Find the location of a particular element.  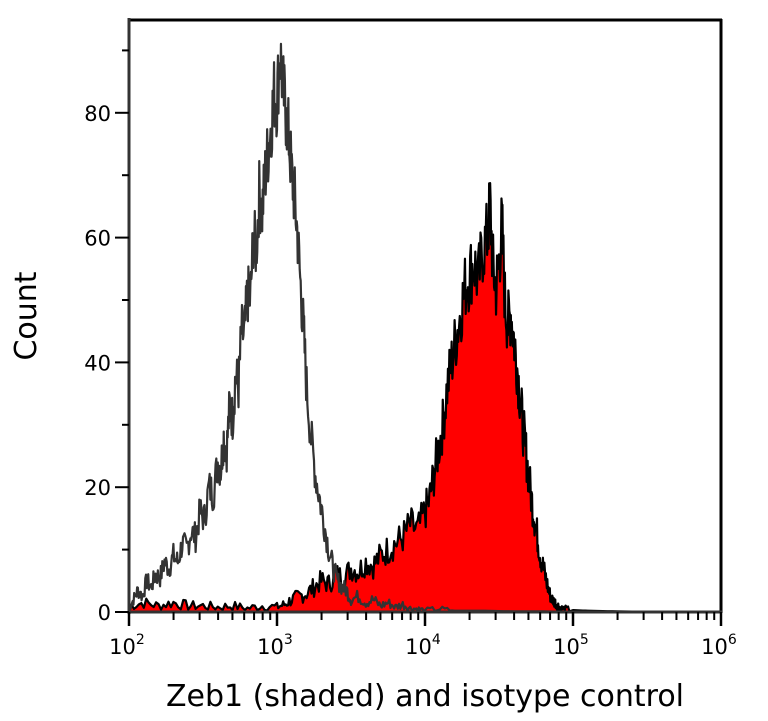

x-tick-label: 10² is located at coordinates (127, 645).